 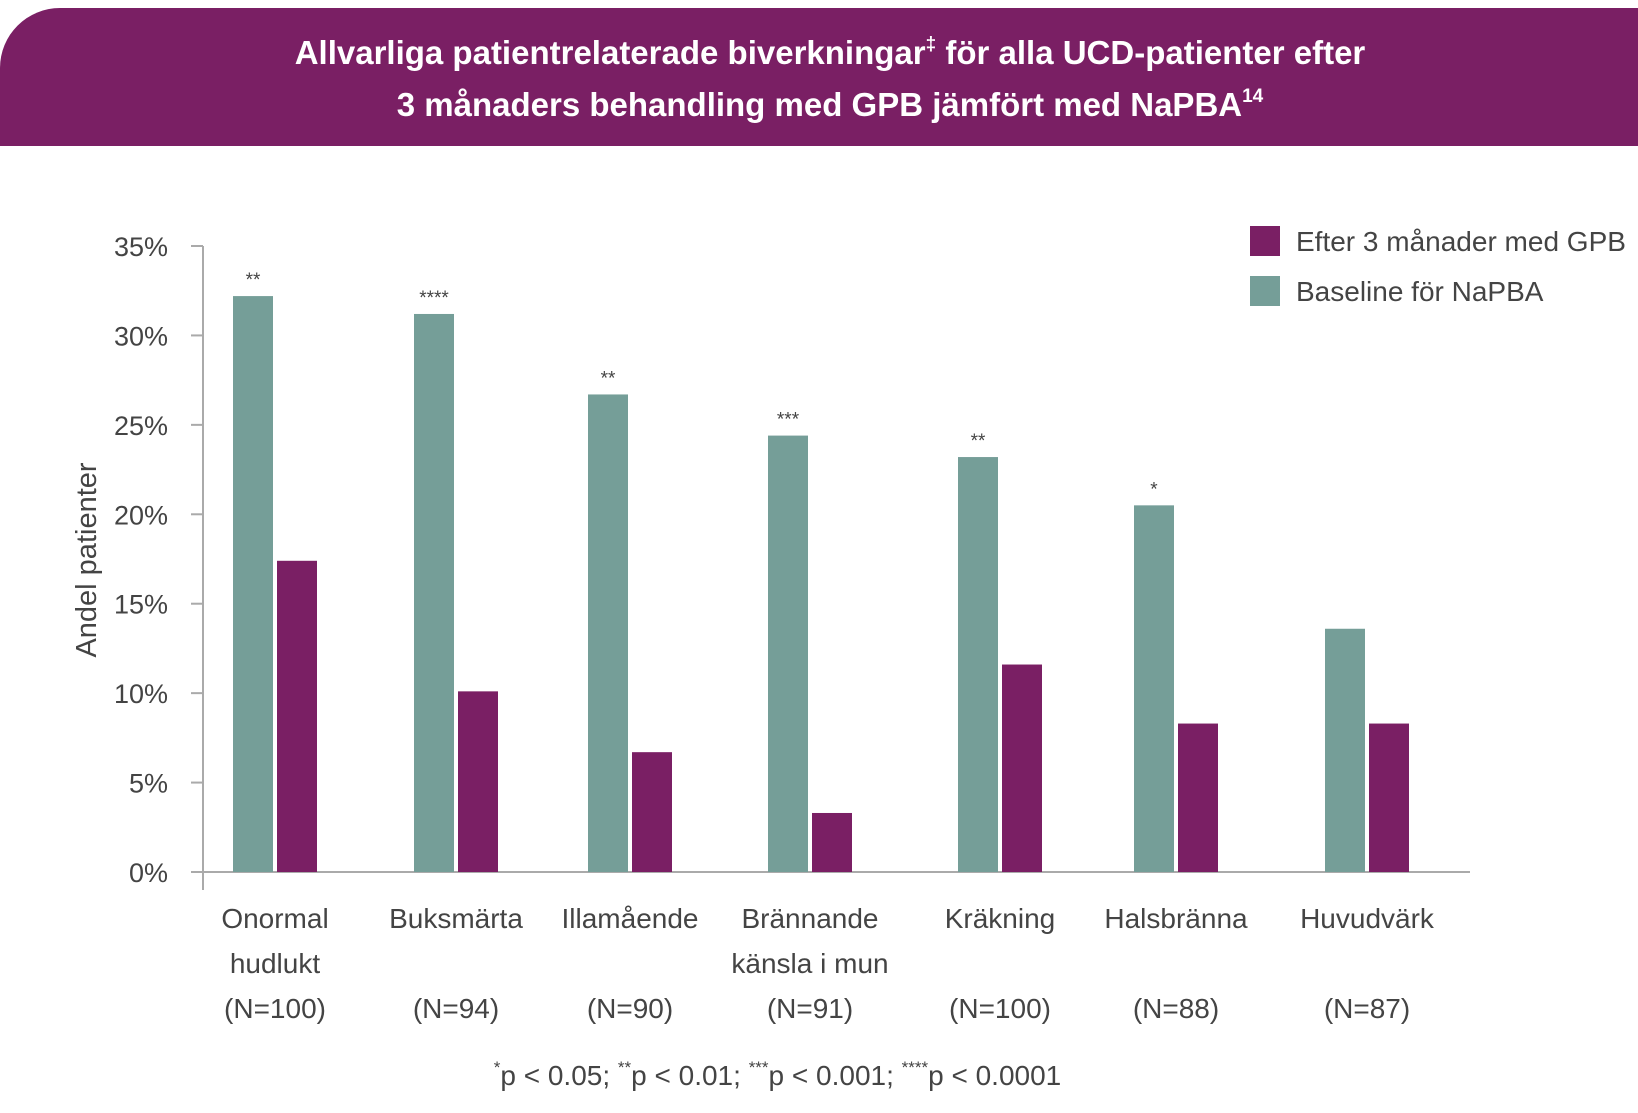 What do you see at coordinates (690, 1075) in the screenshot?
I see `footnote-text-2: p < 0.01;` at bounding box center [690, 1075].